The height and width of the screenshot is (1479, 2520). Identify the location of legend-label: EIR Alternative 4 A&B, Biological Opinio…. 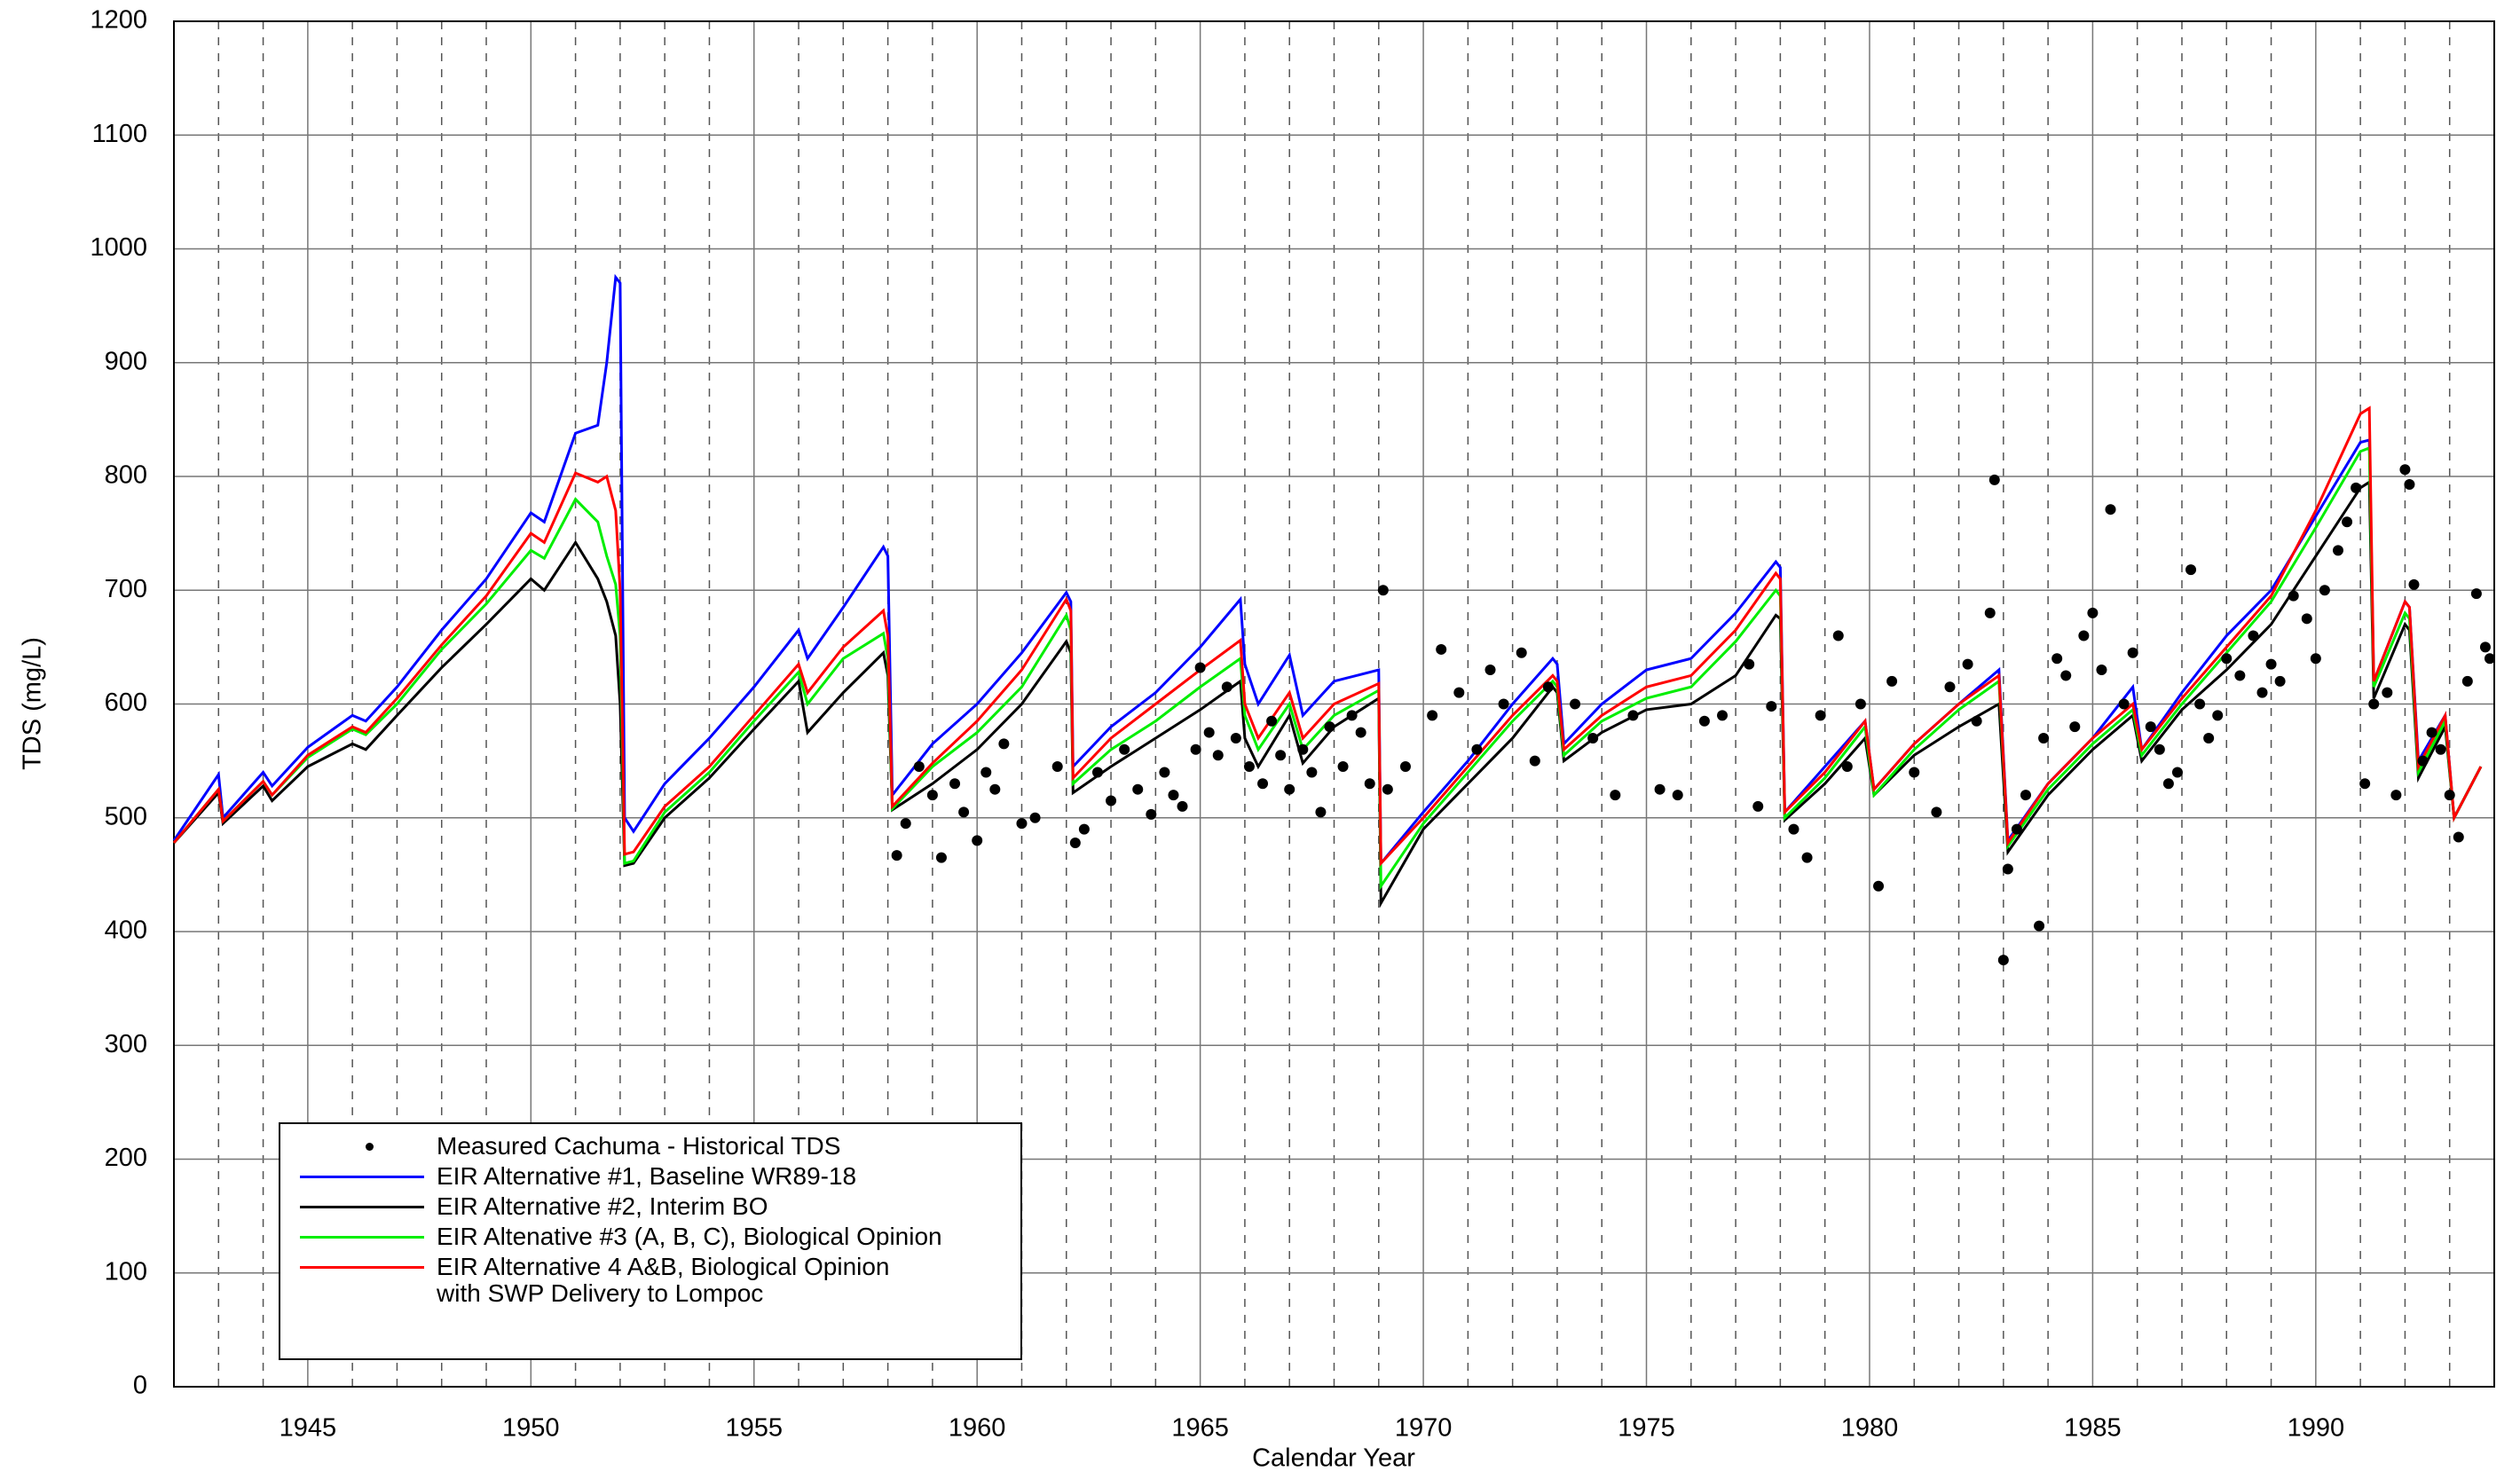
(663, 1280).